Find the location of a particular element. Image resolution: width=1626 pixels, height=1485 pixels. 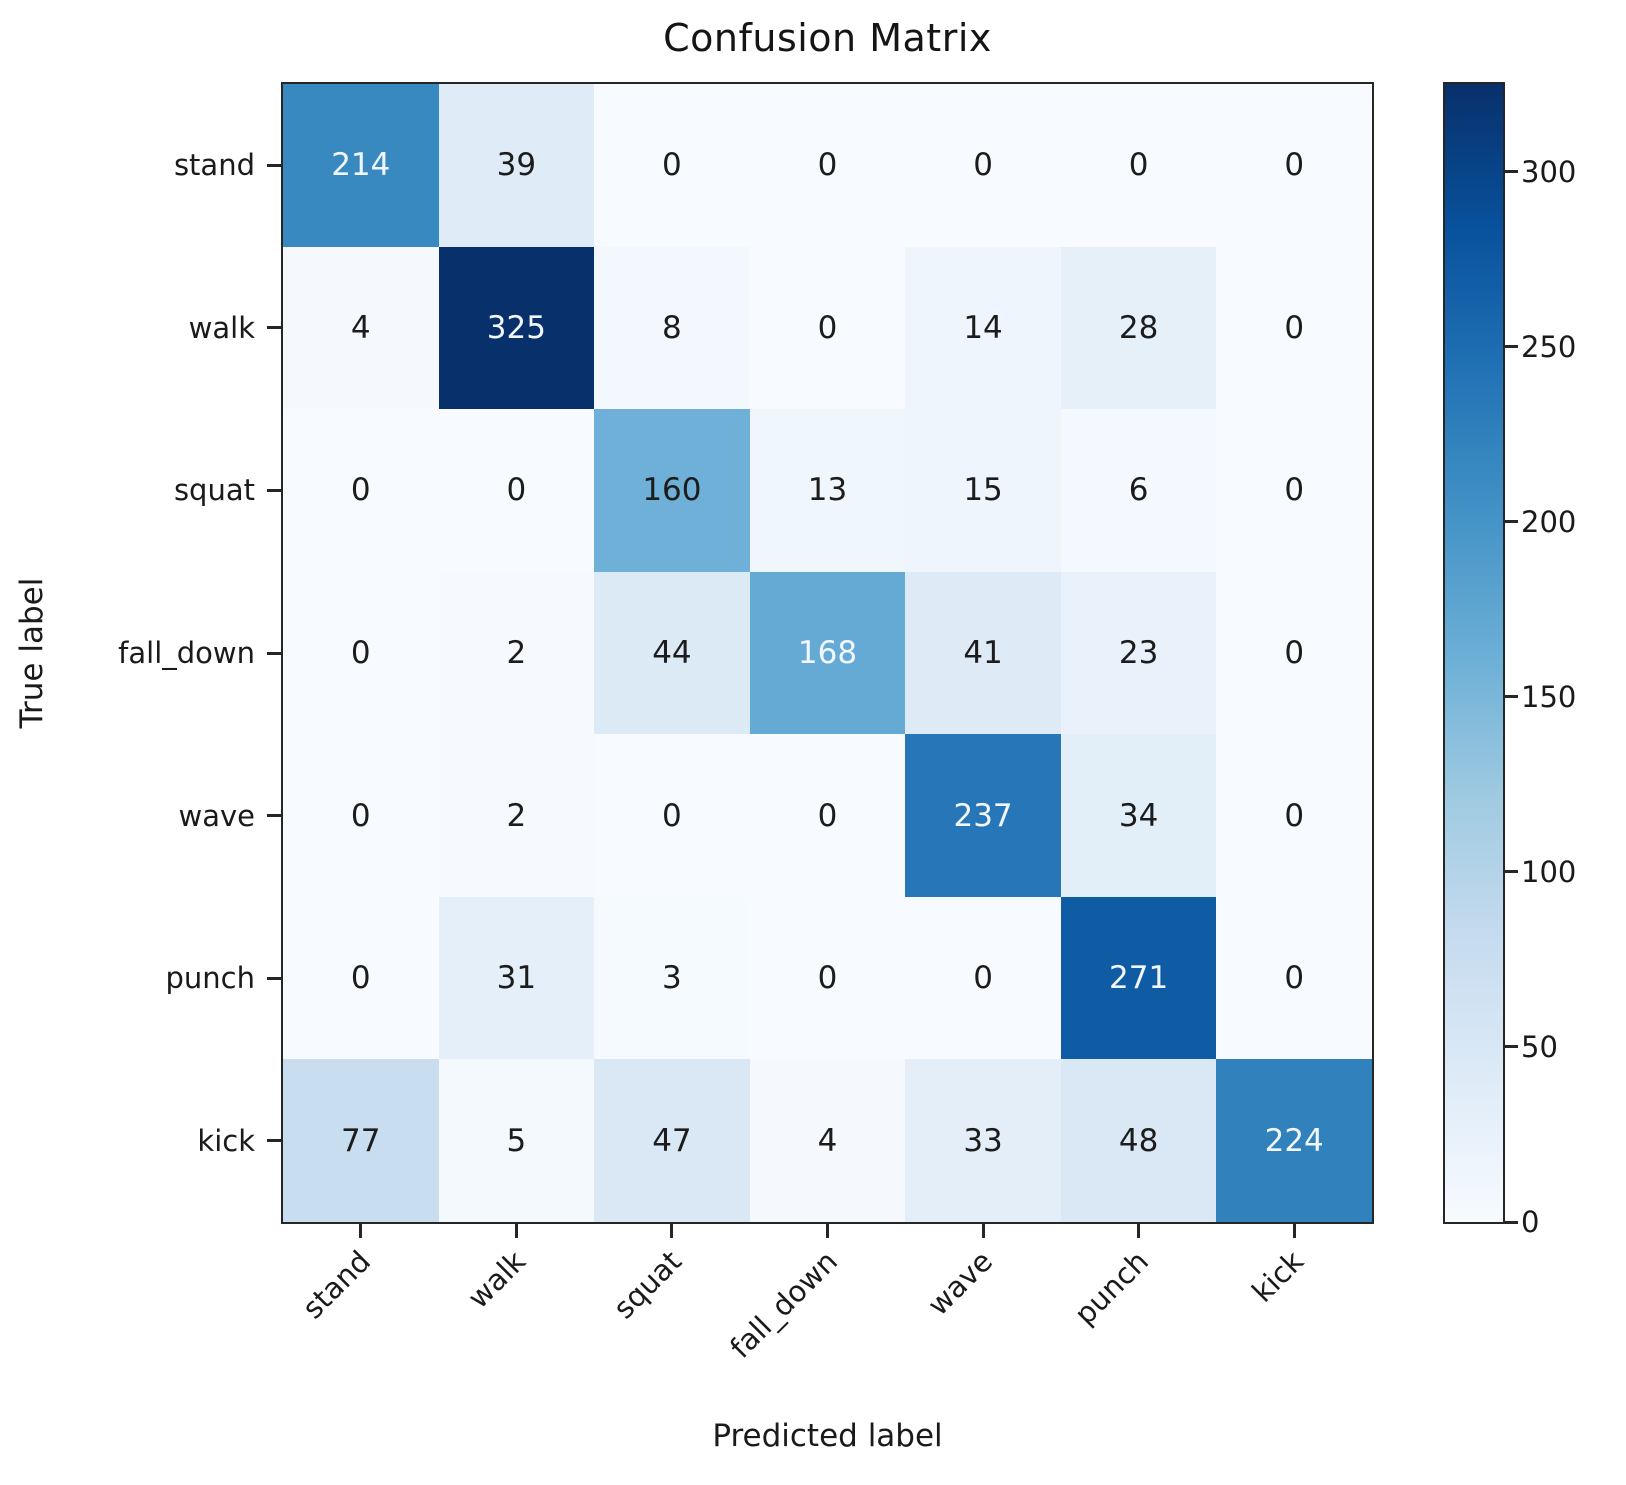

matrix-cell: 77 is located at coordinates (361, 1140).